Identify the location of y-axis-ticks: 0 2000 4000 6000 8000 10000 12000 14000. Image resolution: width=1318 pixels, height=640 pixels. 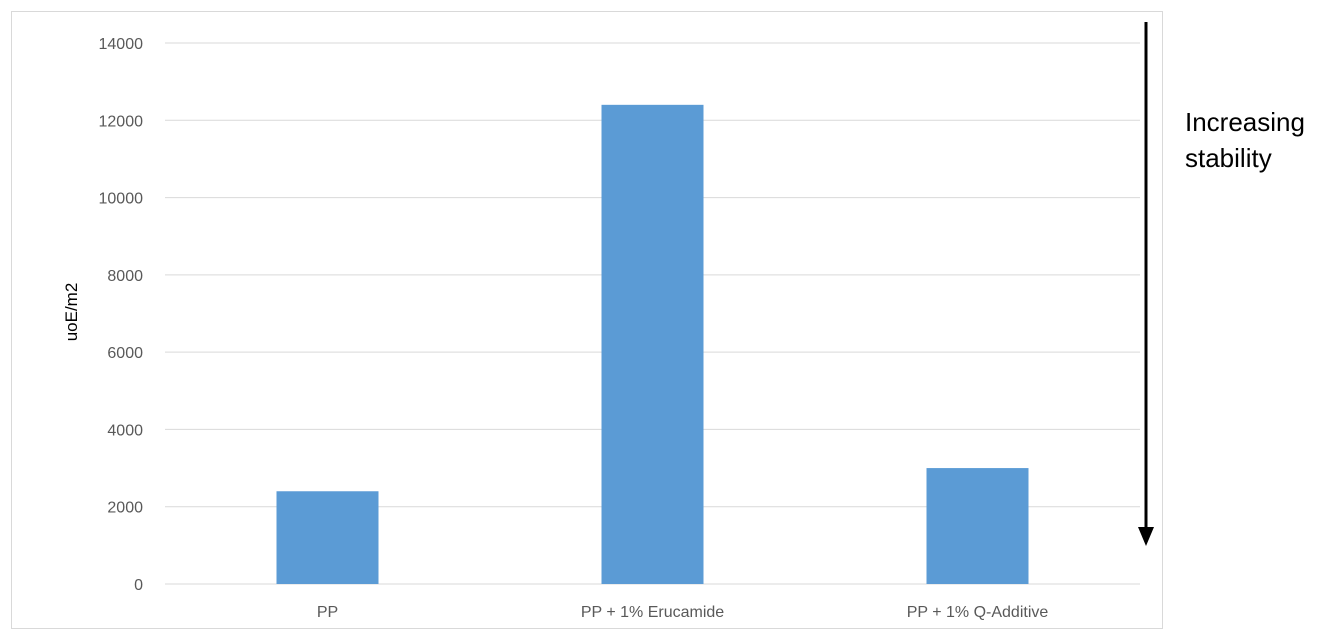
(121, 315).